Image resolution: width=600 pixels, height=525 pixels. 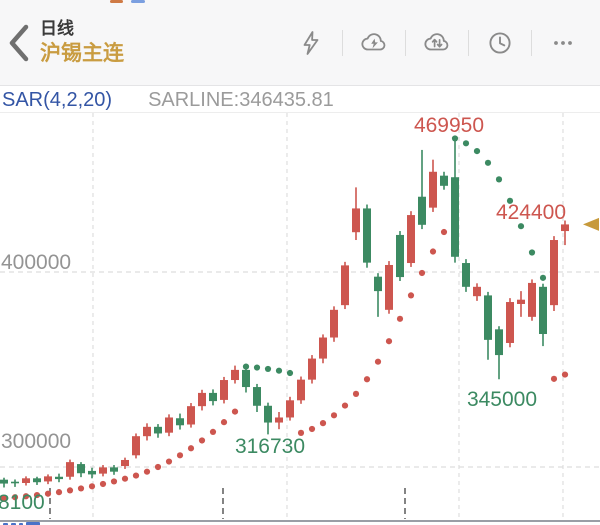 I want to click on toolbar, so click(x=440, y=42).